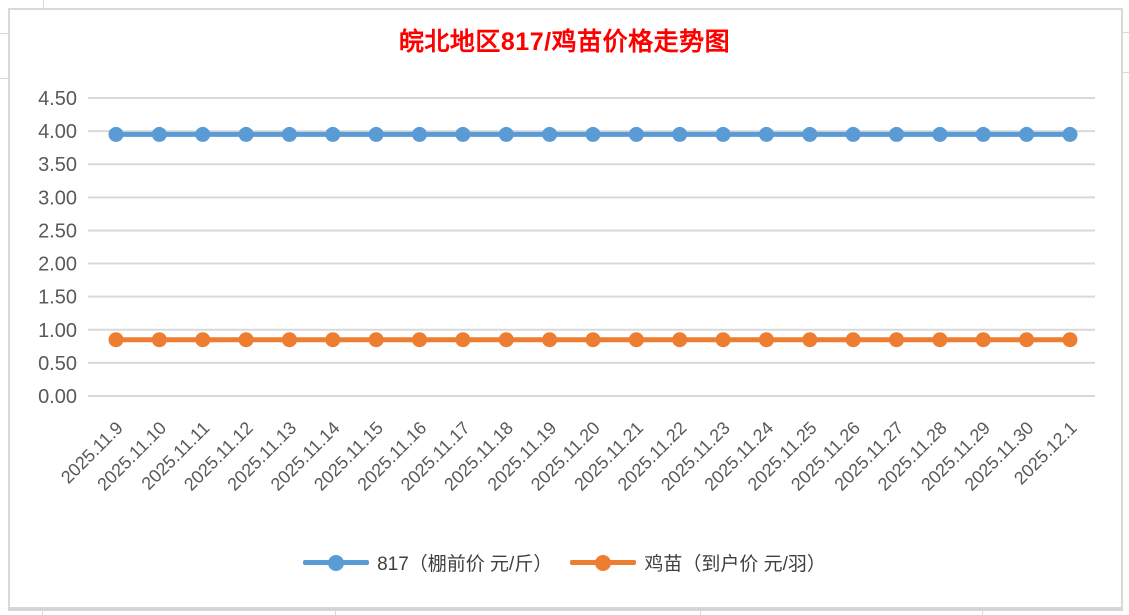  I want to click on y-axis-tick-label: 3.00, so click(57, 198).